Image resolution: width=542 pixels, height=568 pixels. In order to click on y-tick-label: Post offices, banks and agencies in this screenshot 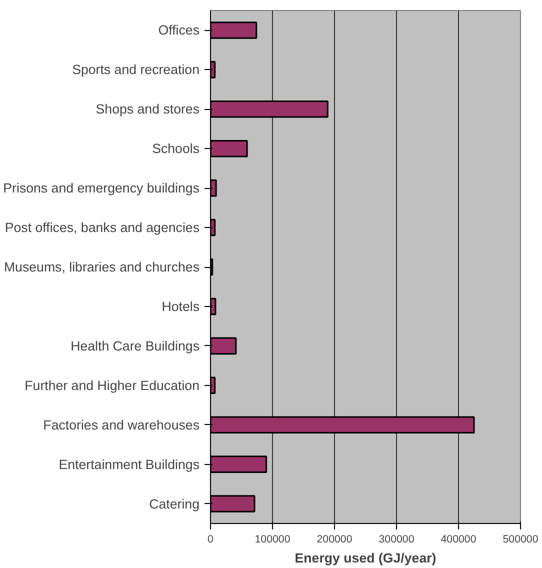, I will do `click(102, 228)`.